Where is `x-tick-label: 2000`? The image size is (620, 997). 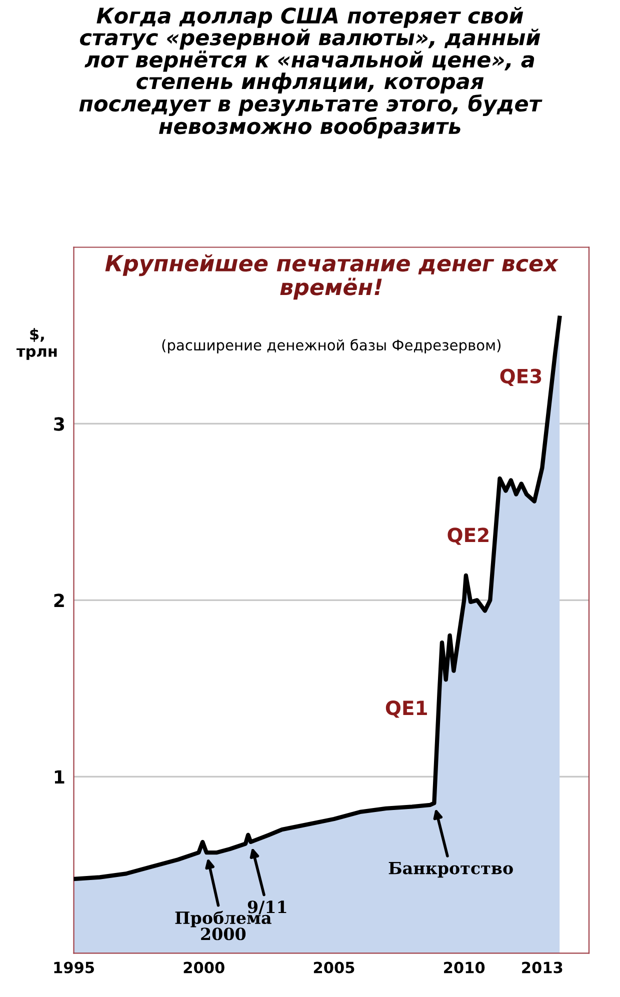 x-tick-label: 2000 is located at coordinates (204, 968).